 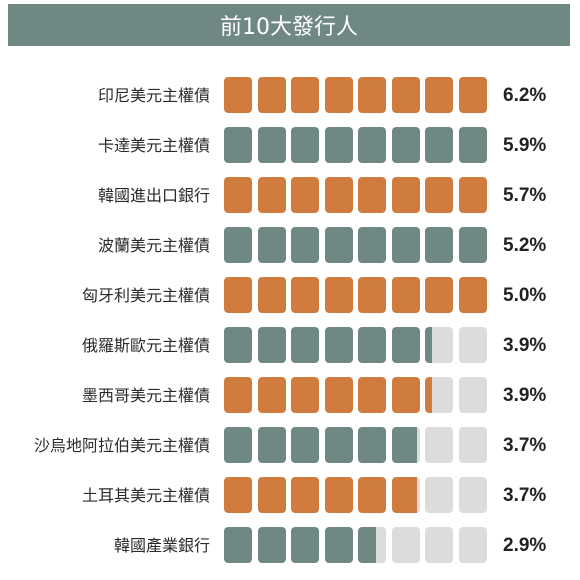 What do you see at coordinates (145, 395) in the screenshot?
I see `category-label: 墨西哥美元主權債` at bounding box center [145, 395].